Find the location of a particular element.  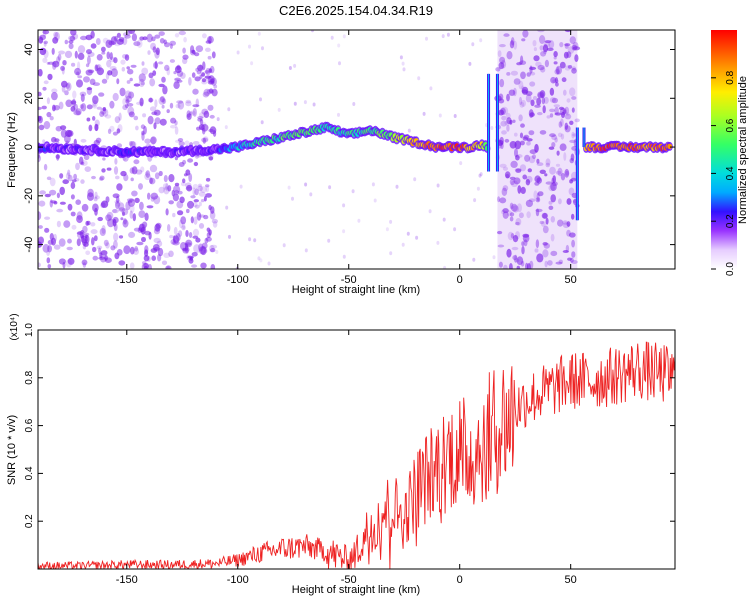

spectrogram-y-axis-label: Frequency (Hz) is located at coordinates (12, 150).